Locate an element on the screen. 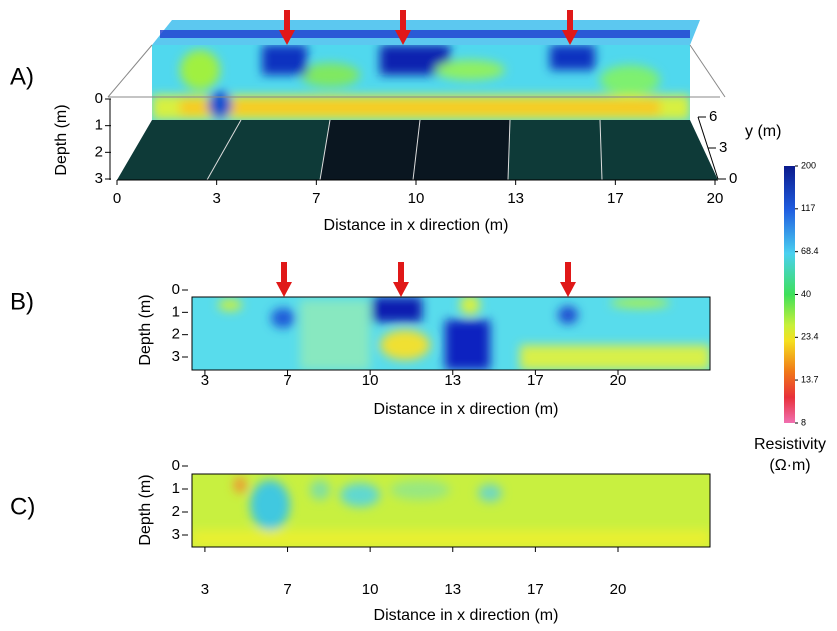  panel-b-frame is located at coordinates (451, 333).